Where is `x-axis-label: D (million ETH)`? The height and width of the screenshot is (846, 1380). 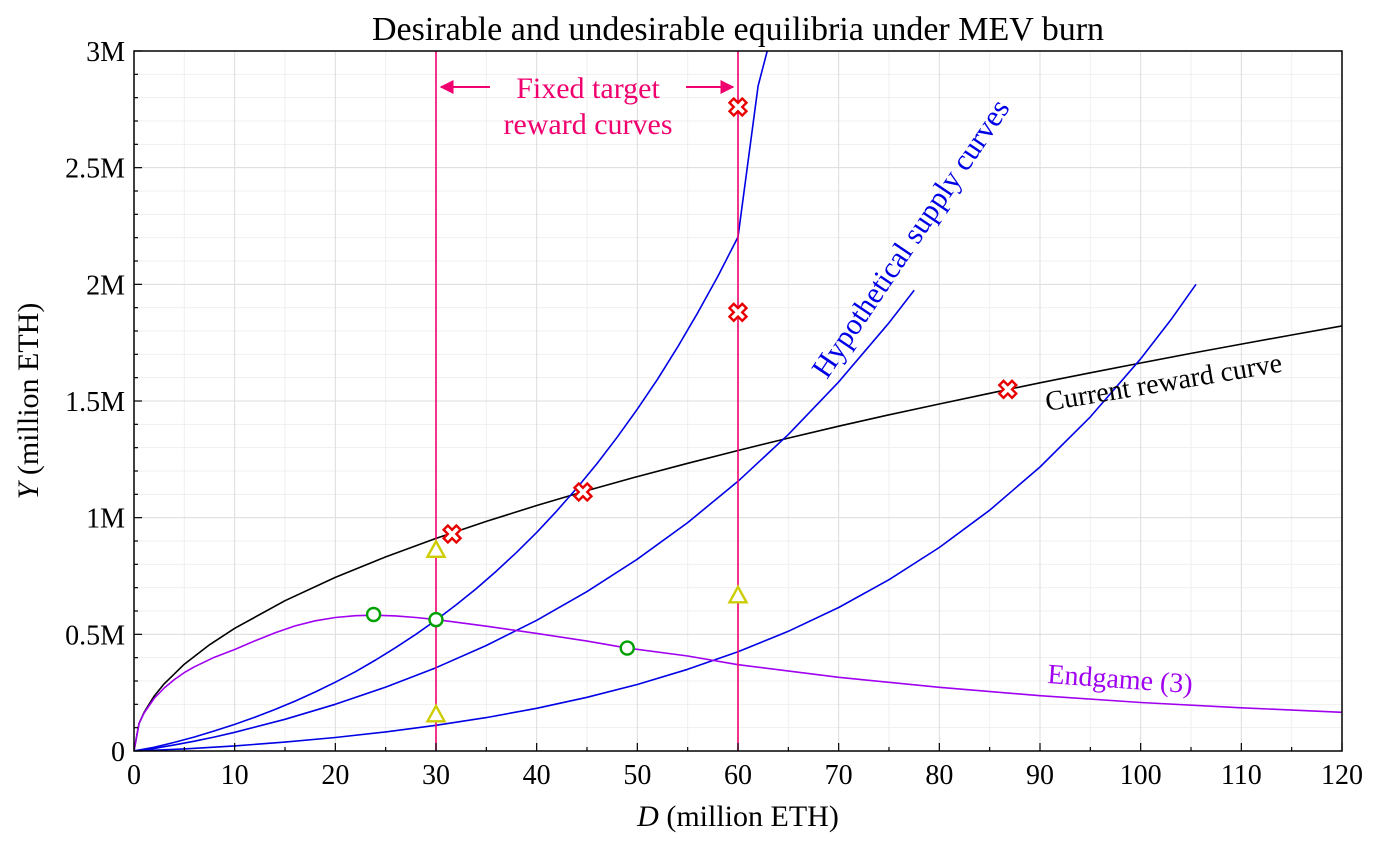 x-axis-label: D (million ETH) is located at coordinates (737, 816).